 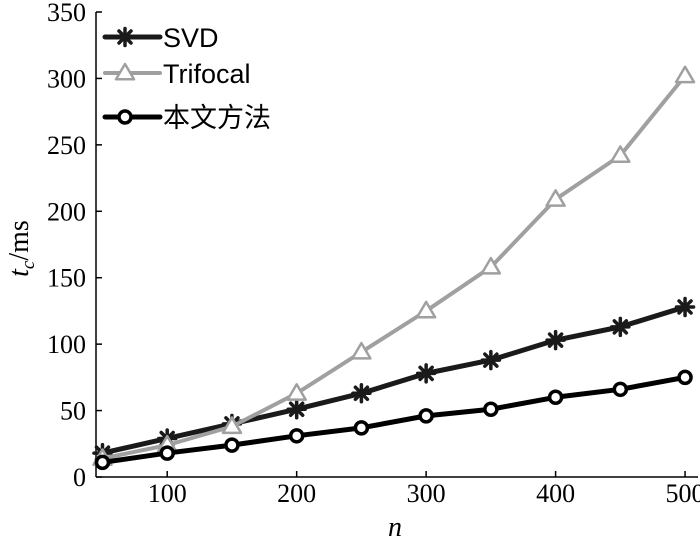 I want to click on y-axis-label-unit: /ms, so click(x=19, y=240).